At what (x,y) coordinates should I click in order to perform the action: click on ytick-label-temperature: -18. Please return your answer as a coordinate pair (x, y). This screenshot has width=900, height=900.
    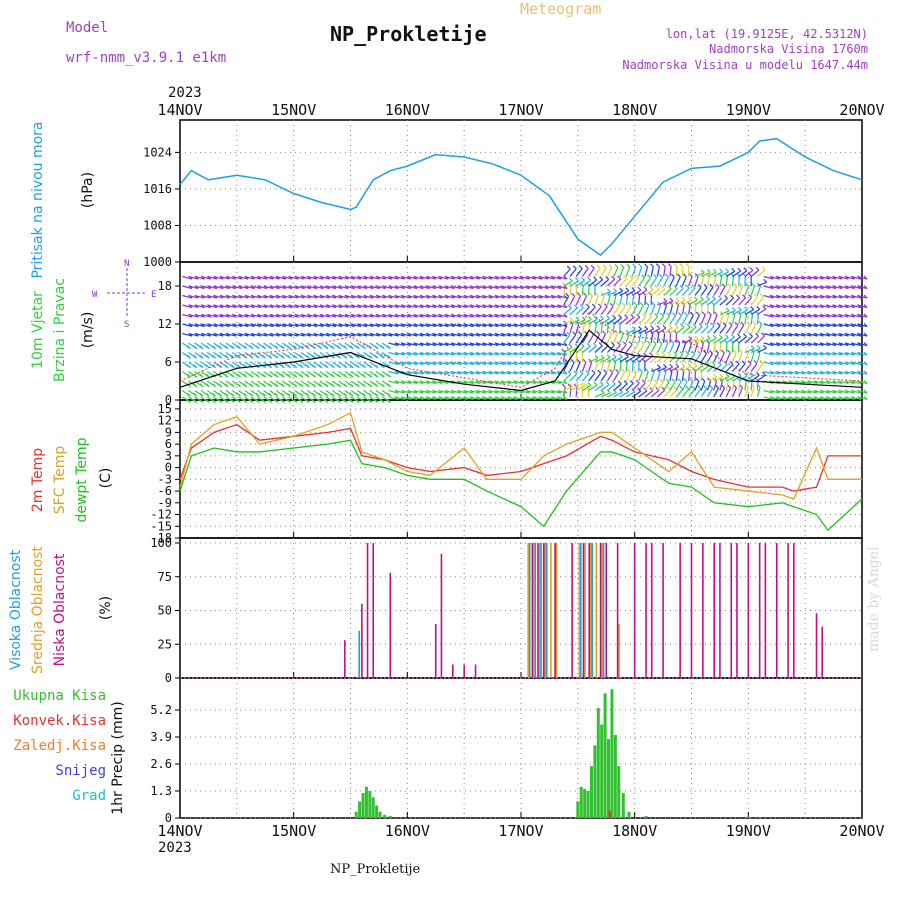
    Looking at the image, I should click on (161, 538).